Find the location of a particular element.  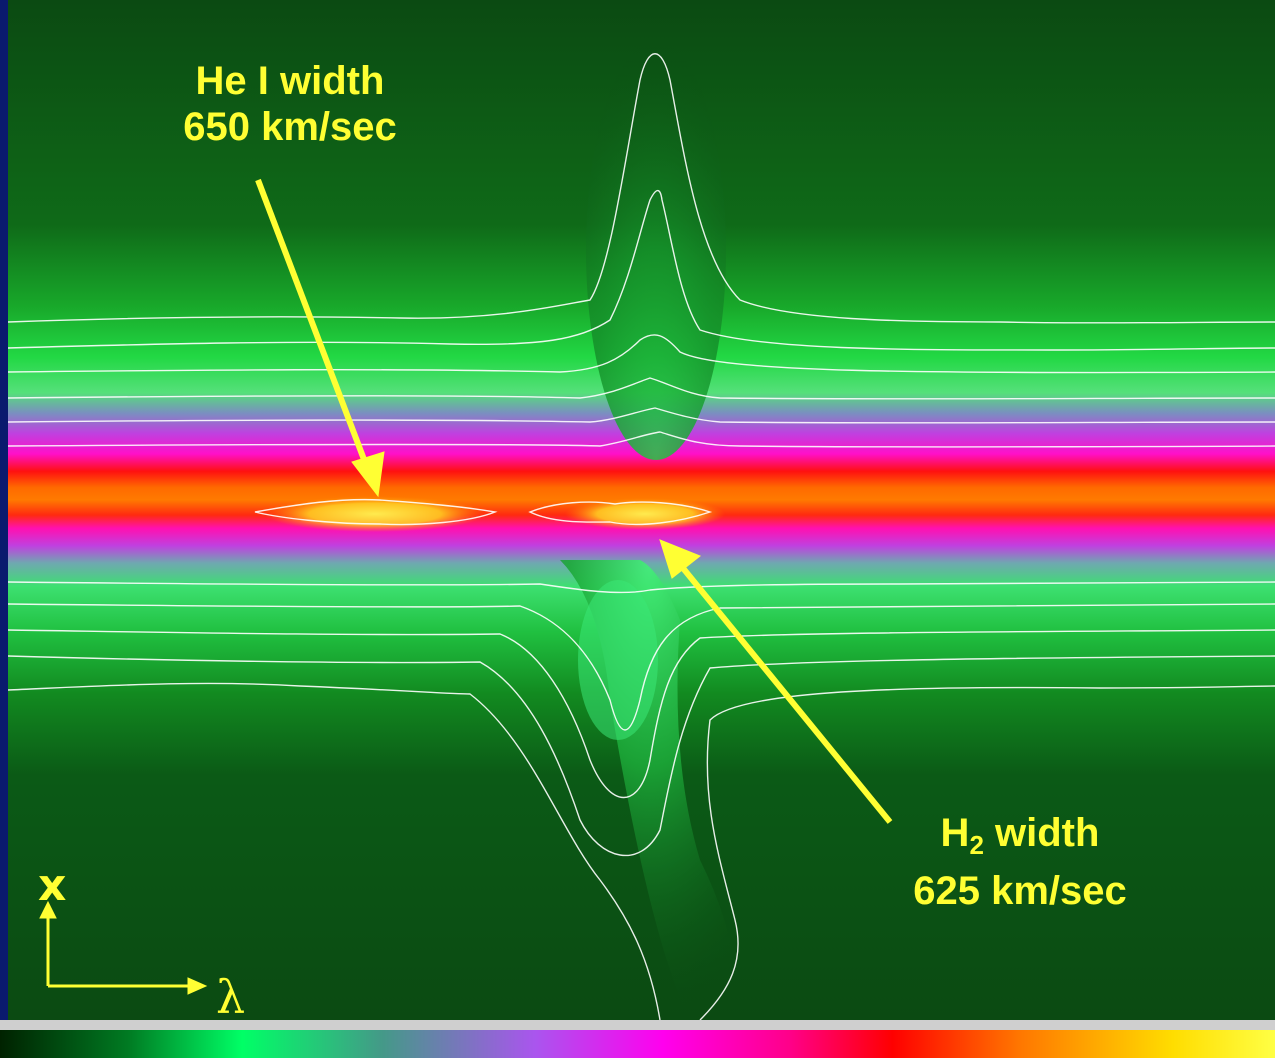

colorbar is located at coordinates (637, 1044).